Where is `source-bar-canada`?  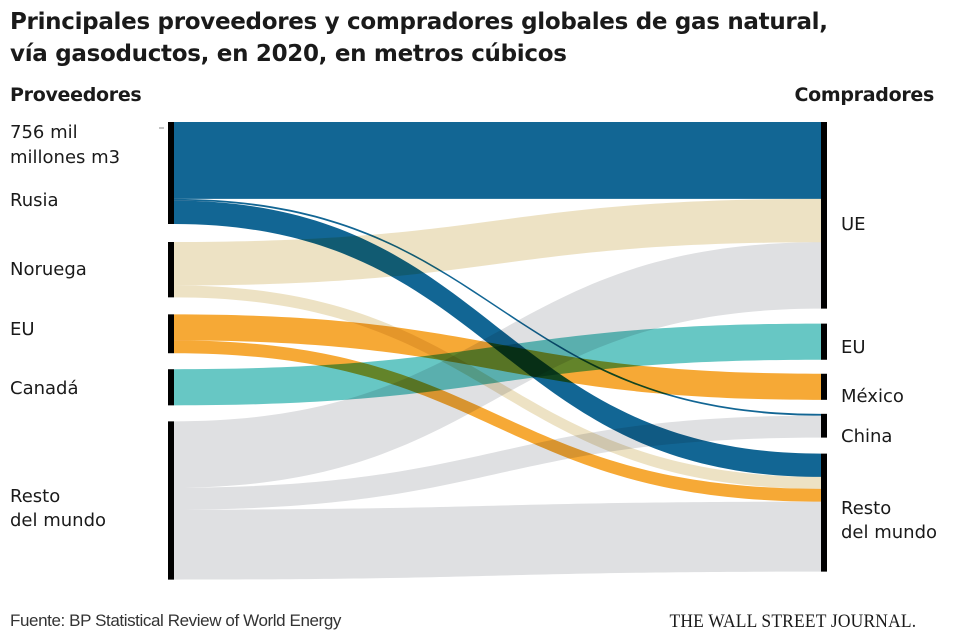 source-bar-canada is located at coordinates (171, 387).